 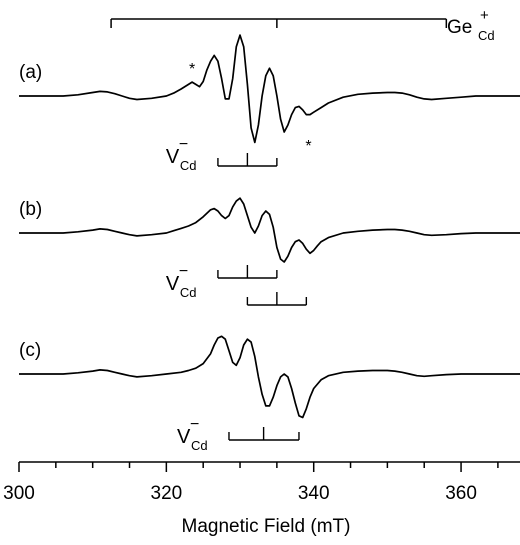 What do you see at coordinates (266, 526) in the screenshot?
I see `x-axis-label: Magnetic Field (mT)` at bounding box center [266, 526].